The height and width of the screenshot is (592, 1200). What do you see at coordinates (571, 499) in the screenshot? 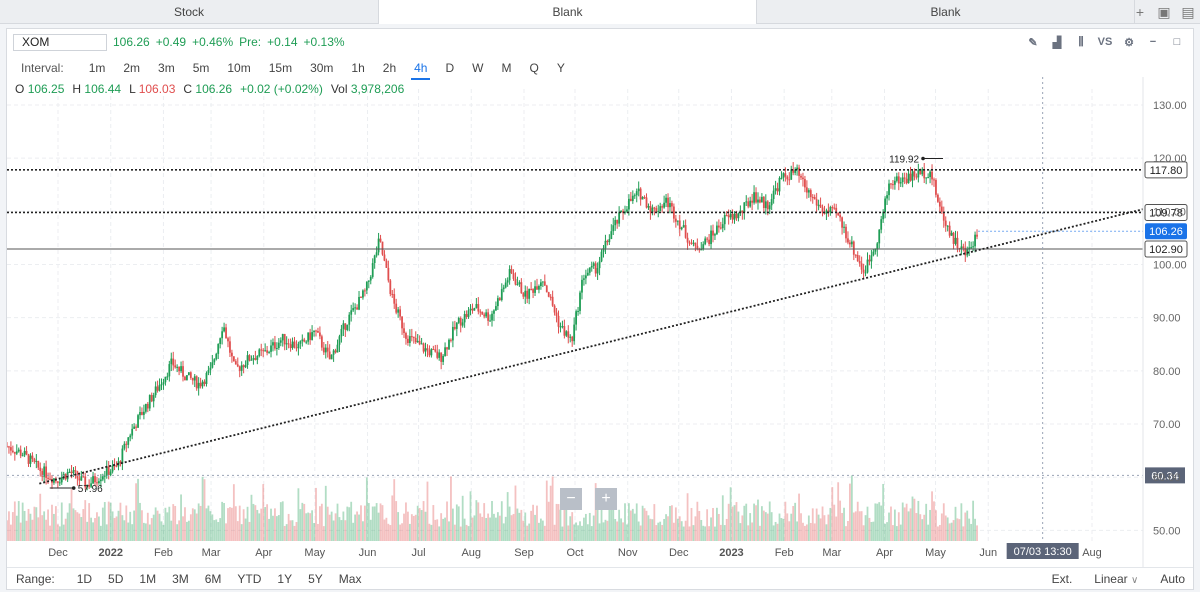
I see `zoom-out-button: −` at bounding box center [571, 499].